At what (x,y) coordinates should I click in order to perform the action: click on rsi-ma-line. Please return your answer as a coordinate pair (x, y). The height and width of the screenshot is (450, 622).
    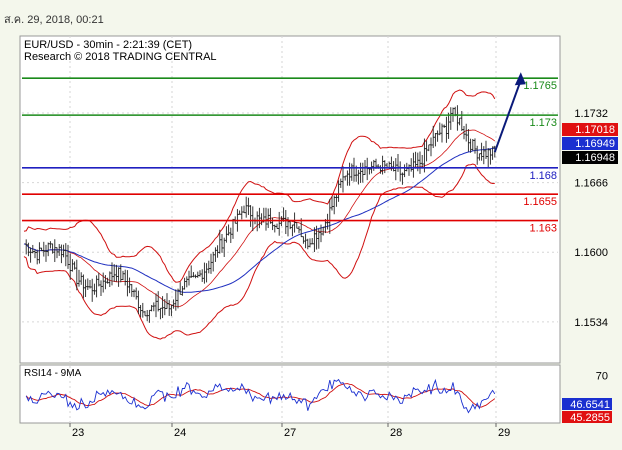
    Looking at the image, I should click on (260, 395).